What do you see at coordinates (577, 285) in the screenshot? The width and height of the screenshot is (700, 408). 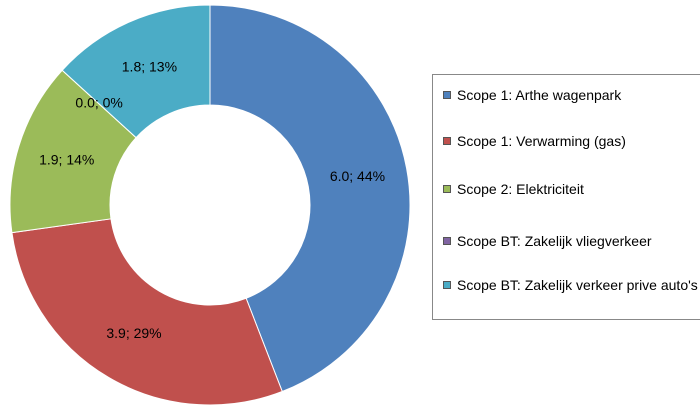 I see `legend-label: Scope BT: Zakelijk verkeer prive auto's` at bounding box center [577, 285].